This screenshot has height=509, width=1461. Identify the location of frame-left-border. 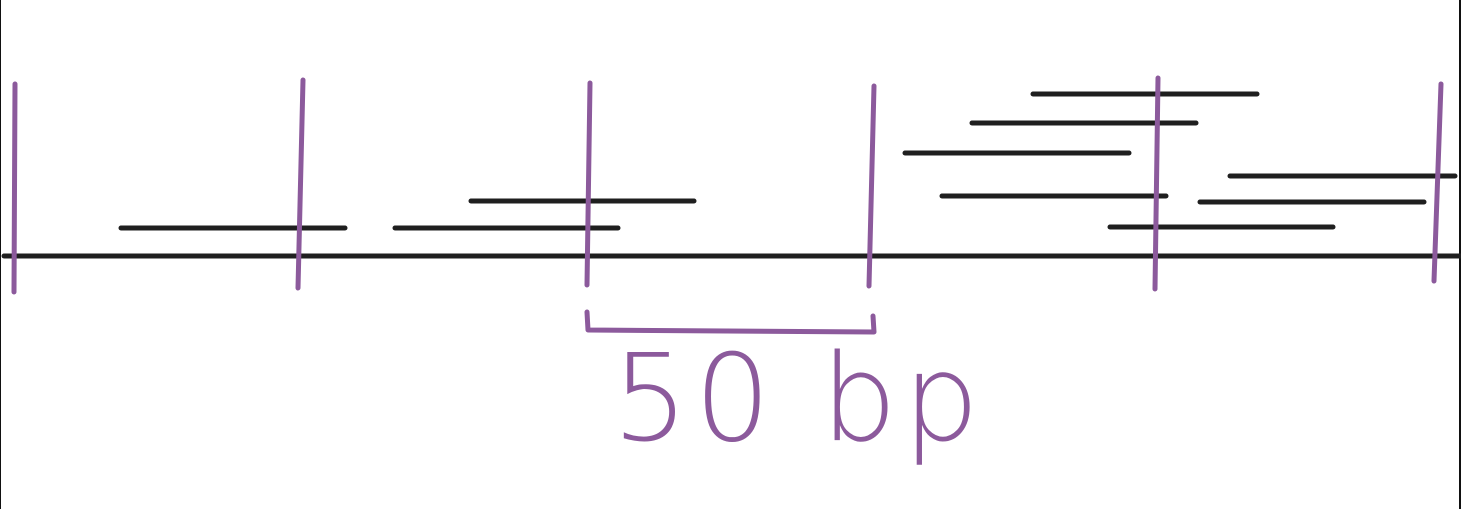
(0, 254).